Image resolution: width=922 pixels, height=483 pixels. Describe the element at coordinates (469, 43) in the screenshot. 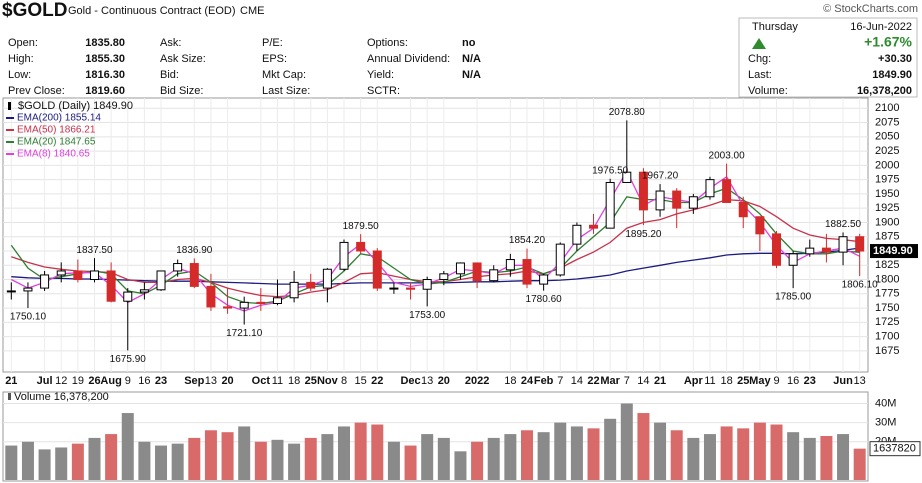

I see `field-value: no` at that location.